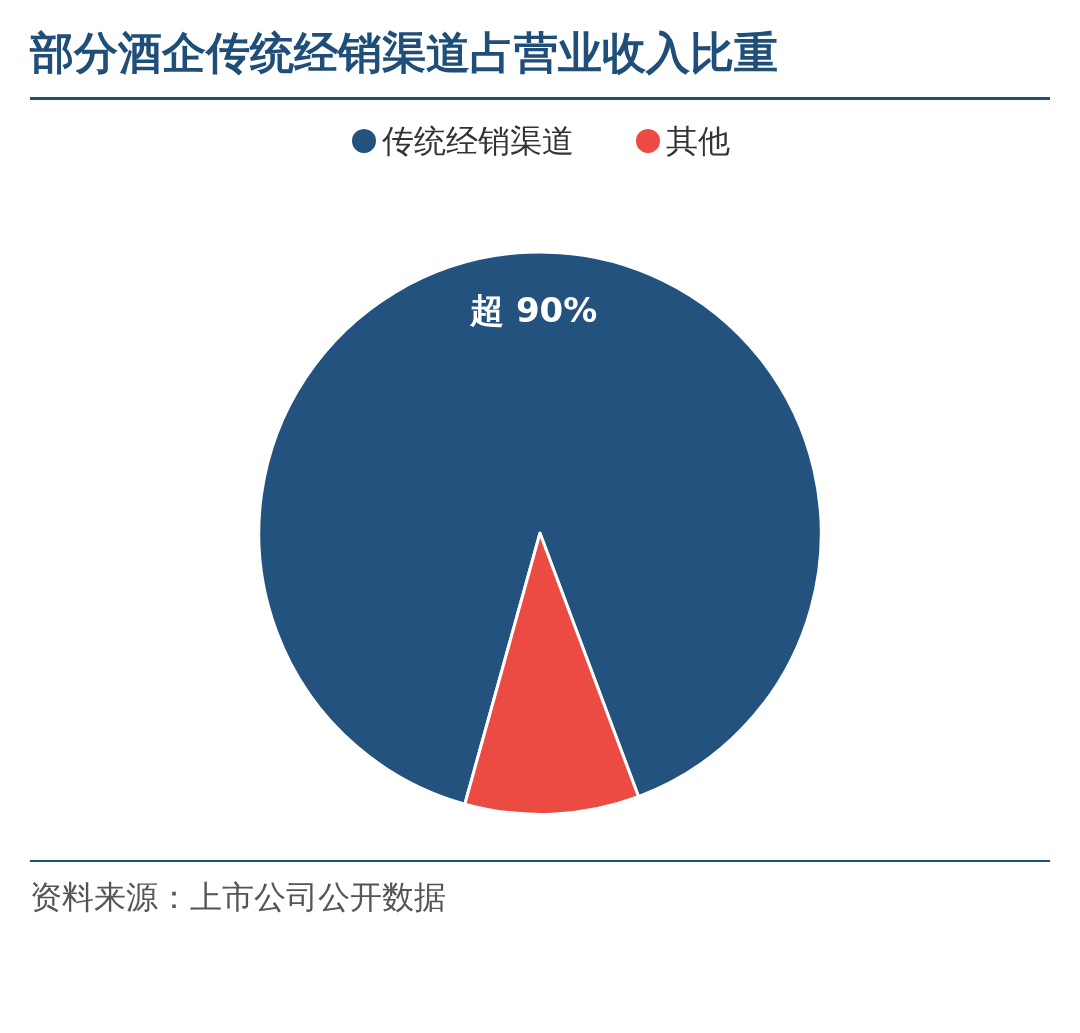  I want to click on chart-title: 部分酒企传统经销渠道占营业收入比重, so click(540, 54).